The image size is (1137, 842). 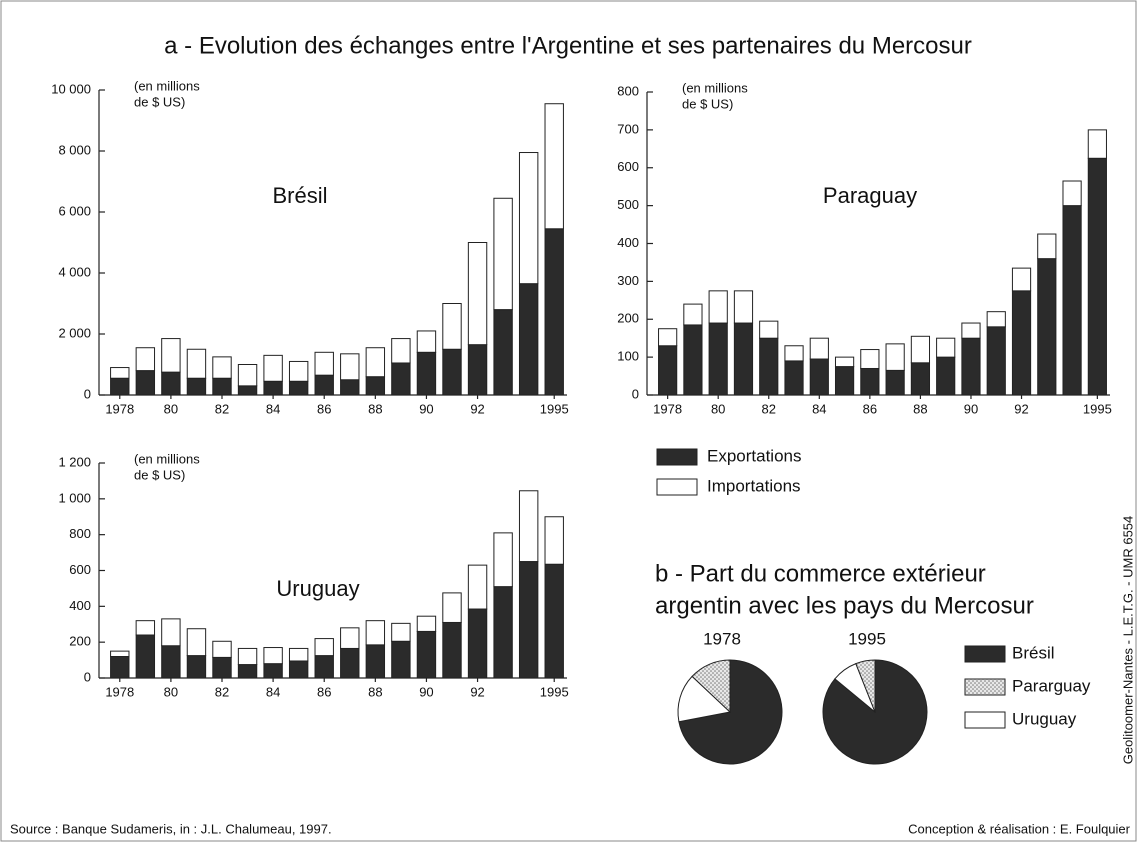 What do you see at coordinates (1021, 408) in the screenshot?
I see `x-tick-label: 92` at bounding box center [1021, 408].